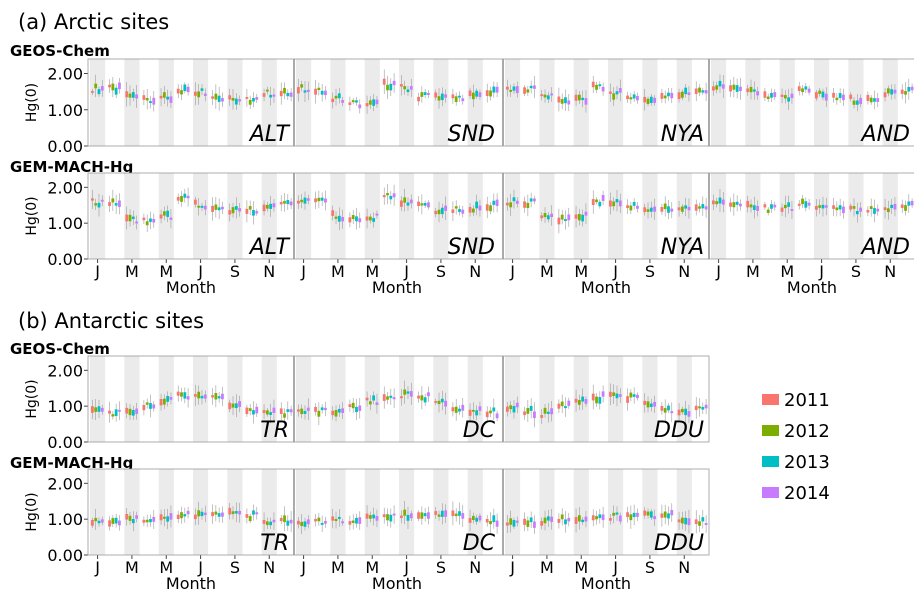 This screenshot has height=591, width=914. What do you see at coordinates (500, 102) in the screenshot?
I see `row-frame` at bounding box center [500, 102].